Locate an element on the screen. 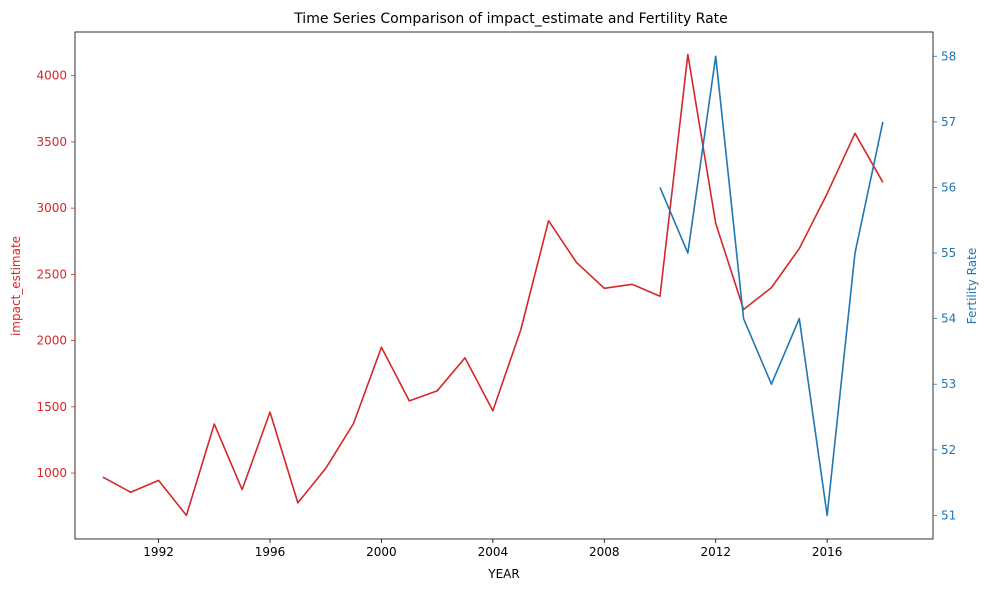  right-y-tick-label: 58 is located at coordinates (948, 56).